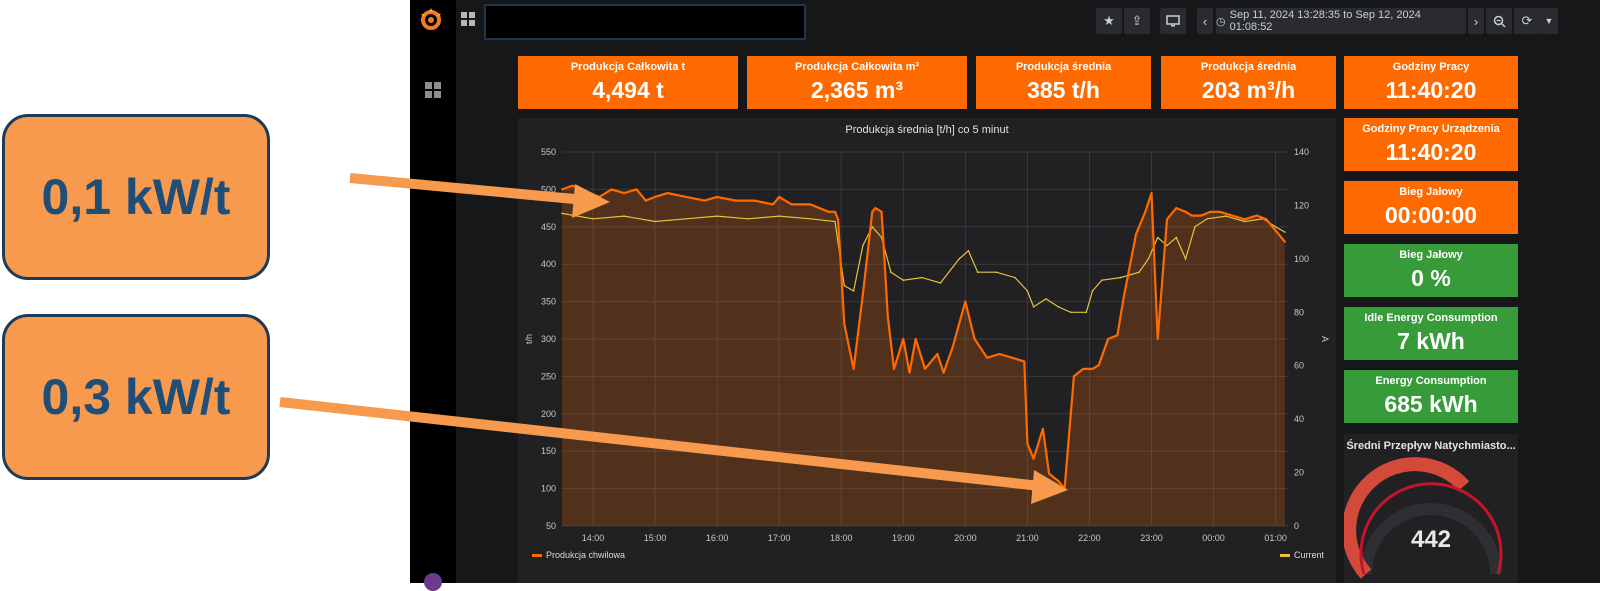 The width and height of the screenshot is (1600, 591). What do you see at coordinates (468, 19) in the screenshot?
I see `dashboard-grid-icon` at bounding box center [468, 19].